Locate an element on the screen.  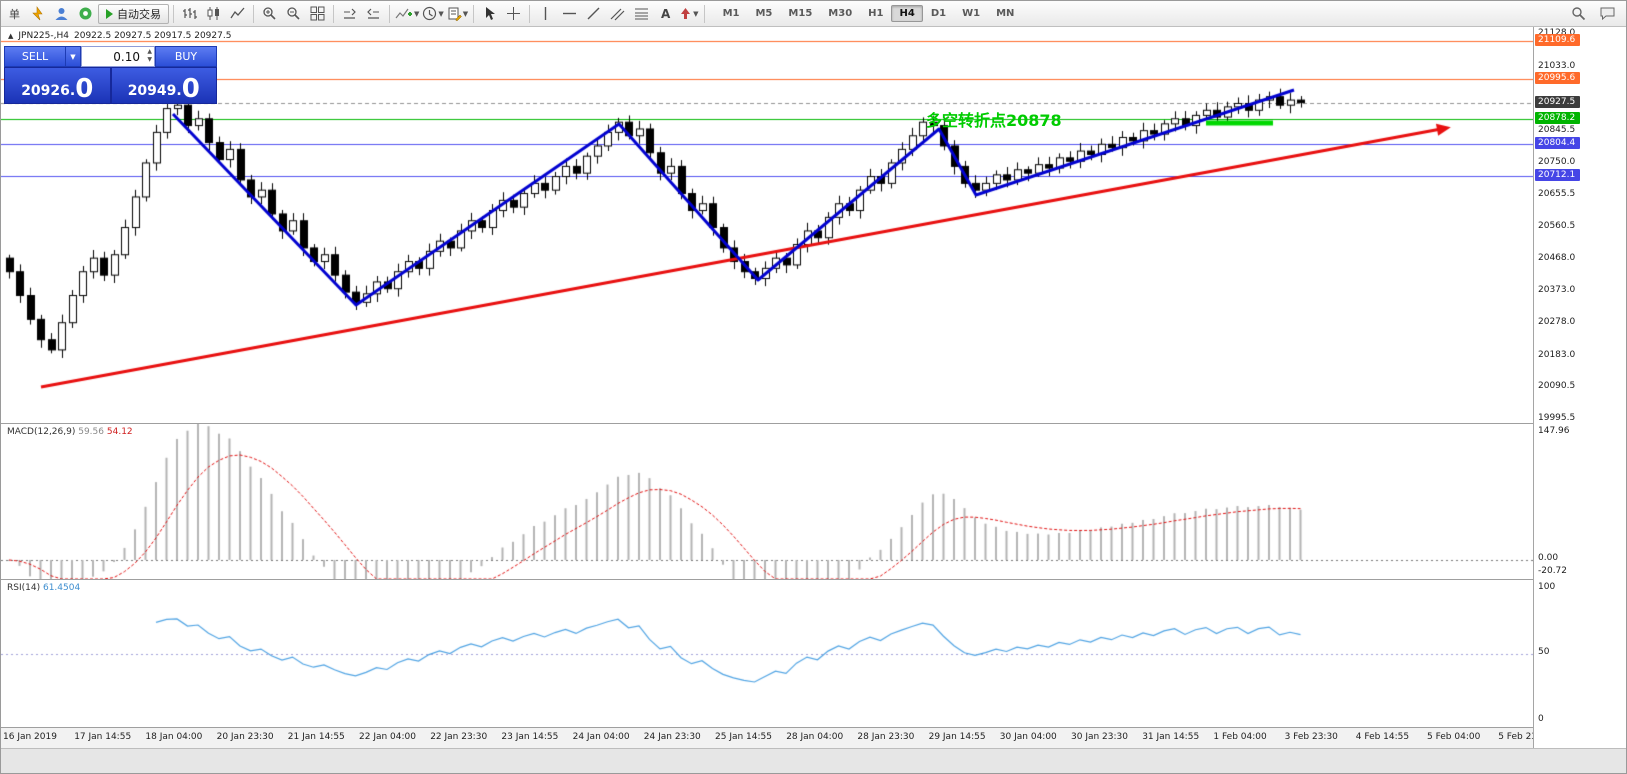
zoom-out-icon is located at coordinates (293, 14).